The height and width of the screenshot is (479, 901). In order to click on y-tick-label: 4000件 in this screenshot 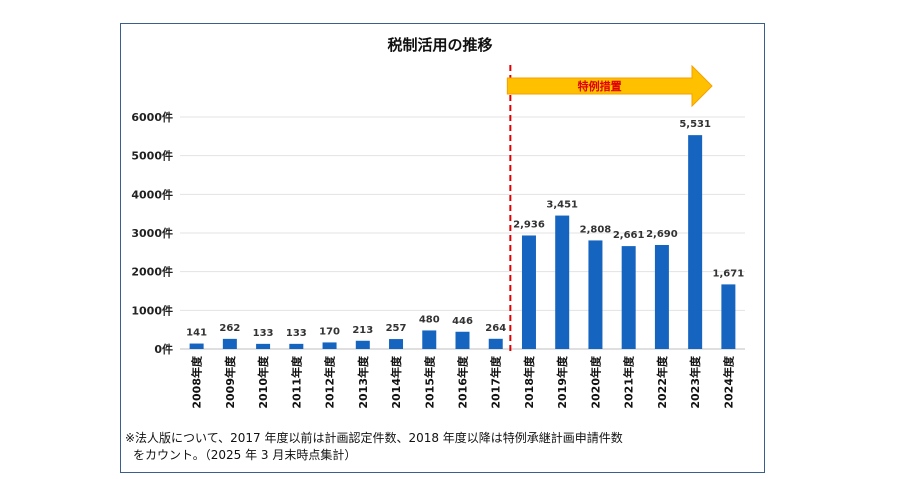, I will do `click(152, 194)`.